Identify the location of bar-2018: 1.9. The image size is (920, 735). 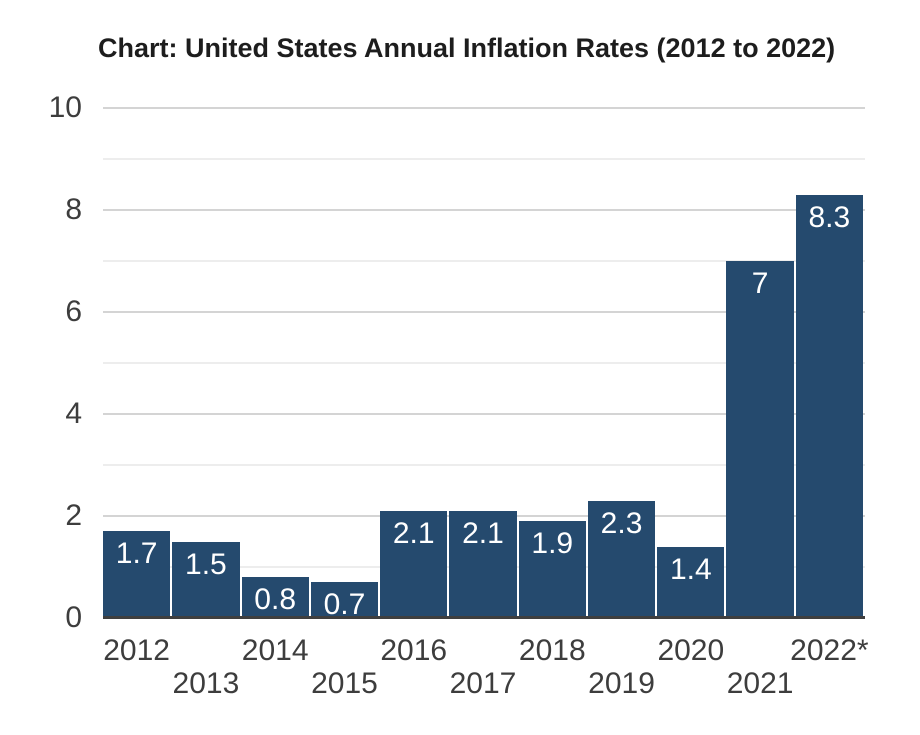
(552, 569).